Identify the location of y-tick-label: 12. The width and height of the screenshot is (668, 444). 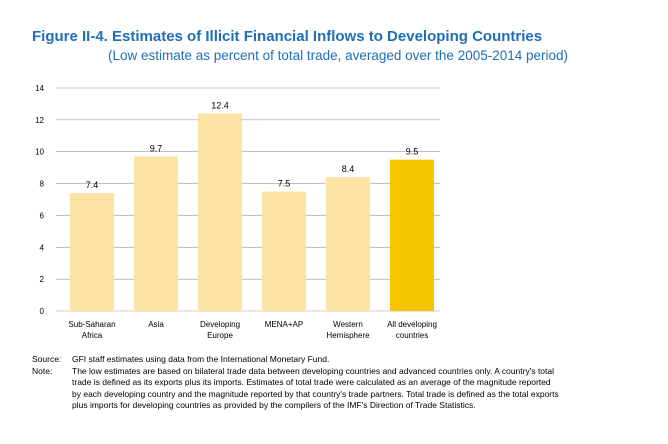
(39, 120).